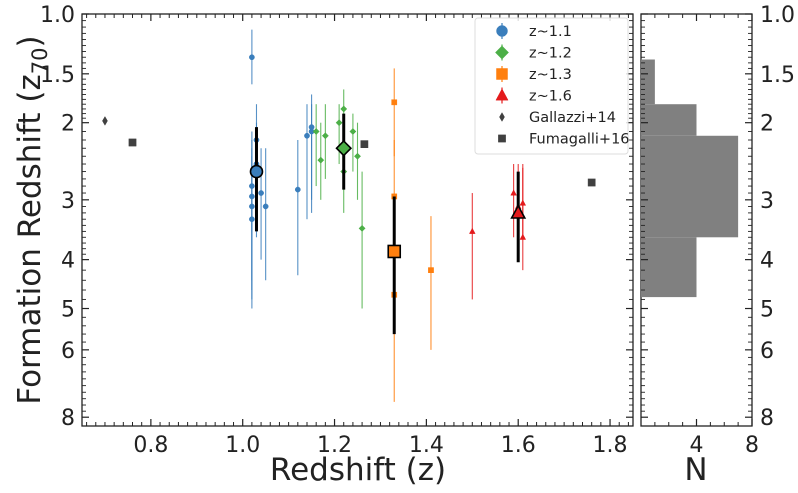  Describe the element at coordinates (777, 75) in the screenshot. I see `hist-y-tick-label-right: 1.5` at that location.